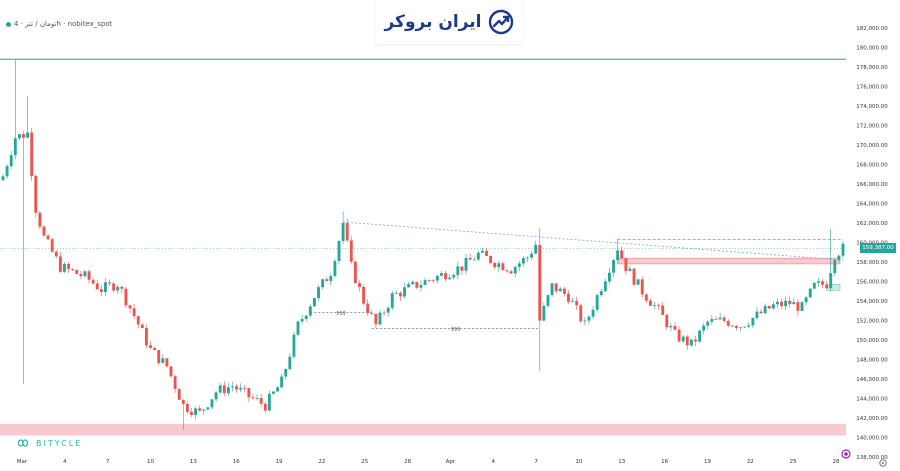 Image resolution: width=900 pixels, height=471 pixels. Describe the element at coordinates (846, 454) in the screenshot. I see `indicator-icon` at that location.